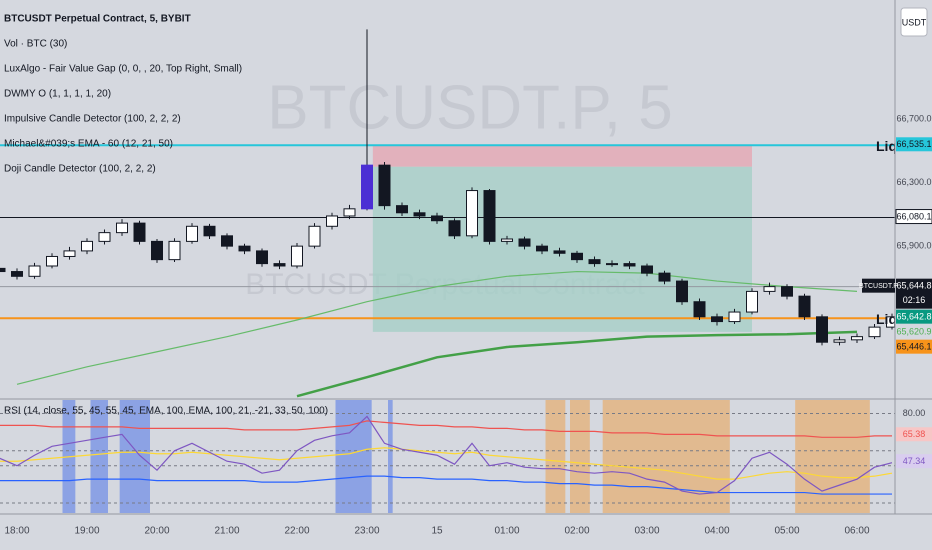 The image size is (932, 550). I want to click on rsi-tick-label: 80.00, so click(914, 413).